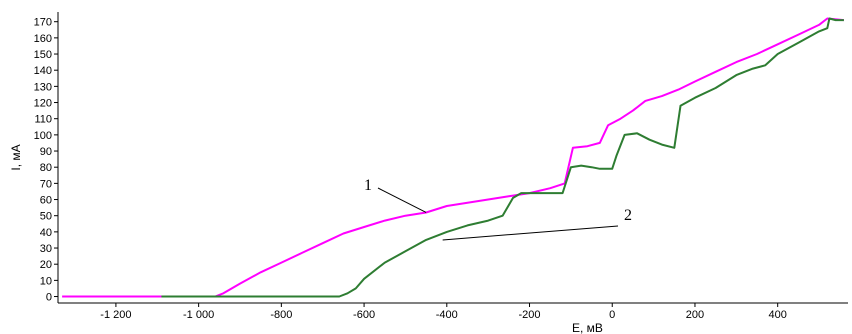 The image size is (852, 334). I want to click on y-tick-label: 90, so click(46, 152).